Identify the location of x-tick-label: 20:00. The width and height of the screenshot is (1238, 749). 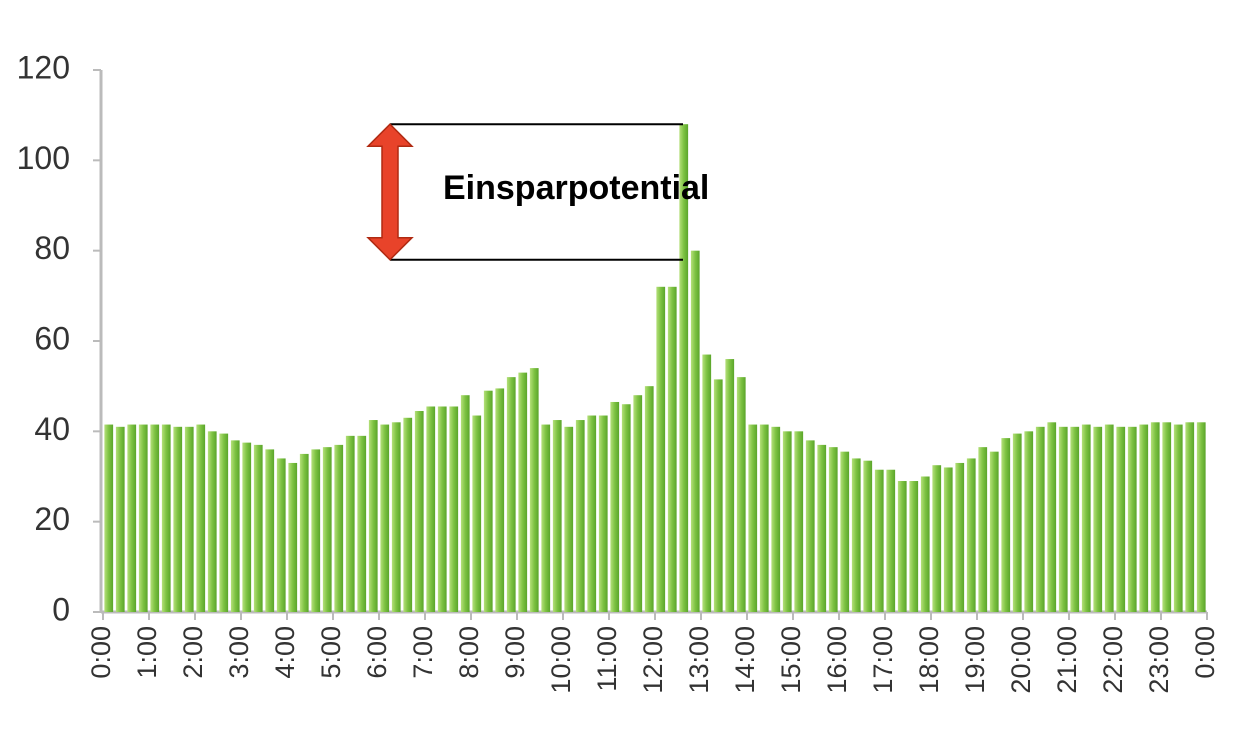
(1021, 660).